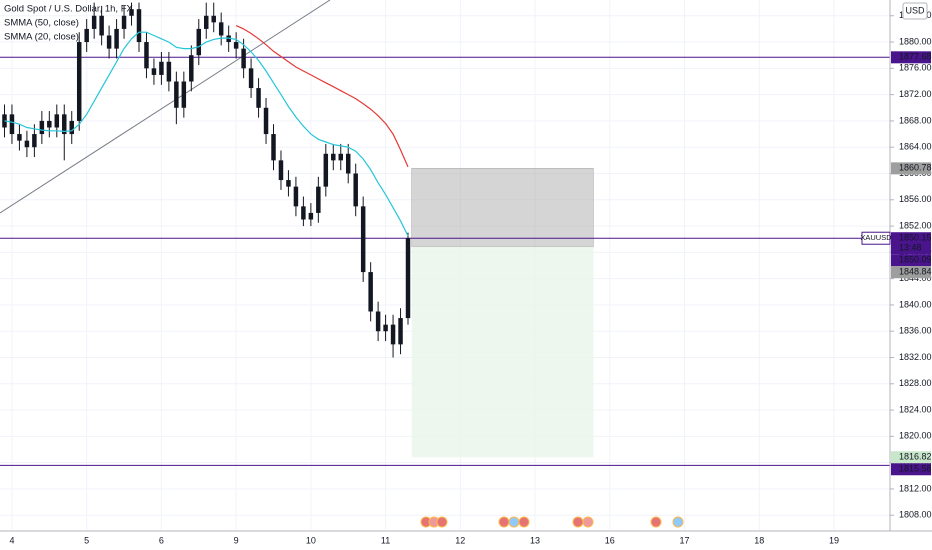 The width and height of the screenshot is (932, 550). What do you see at coordinates (915, 383) in the screenshot?
I see `y-tick-label: 1828.00` at bounding box center [915, 383].